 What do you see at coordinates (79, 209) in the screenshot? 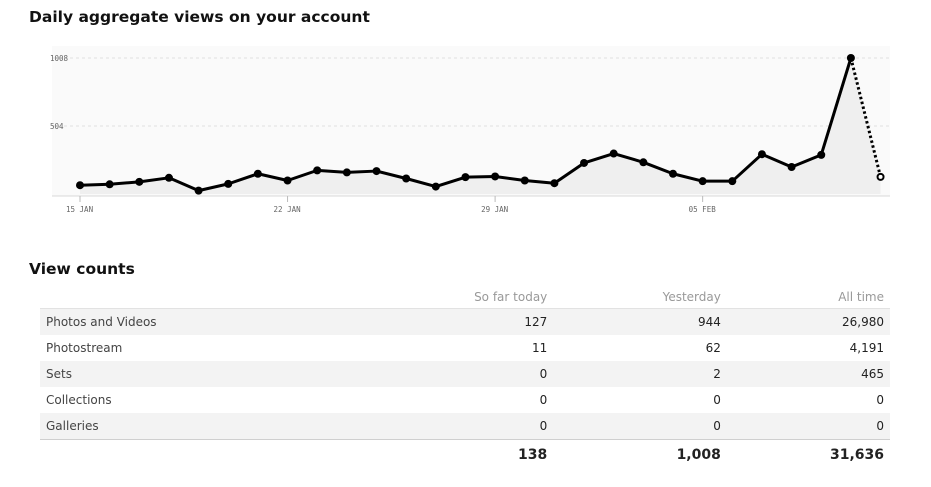
I see `x-tick-label: 15 JAN` at bounding box center [79, 209].